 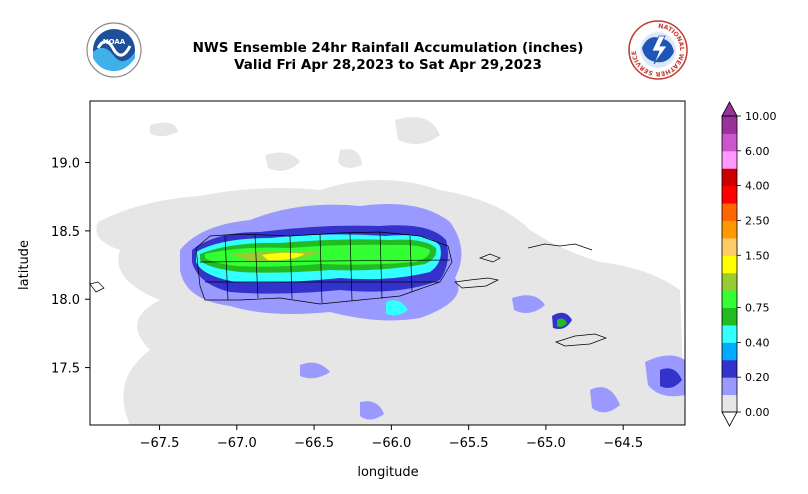 What do you see at coordinates (477, 283) in the screenshot?
I see `vieques-outline` at bounding box center [477, 283].